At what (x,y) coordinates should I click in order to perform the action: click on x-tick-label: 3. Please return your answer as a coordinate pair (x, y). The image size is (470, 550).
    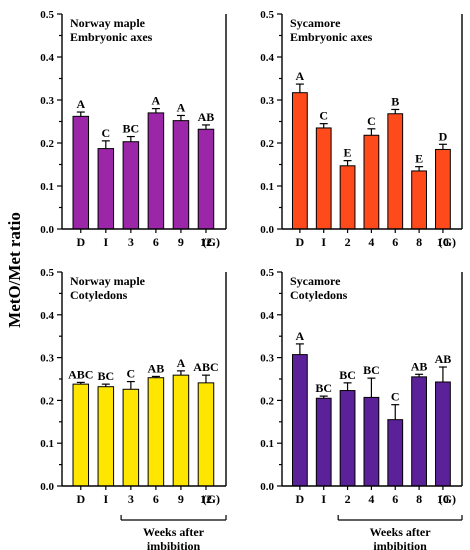
    Looking at the image, I should click on (131, 499).